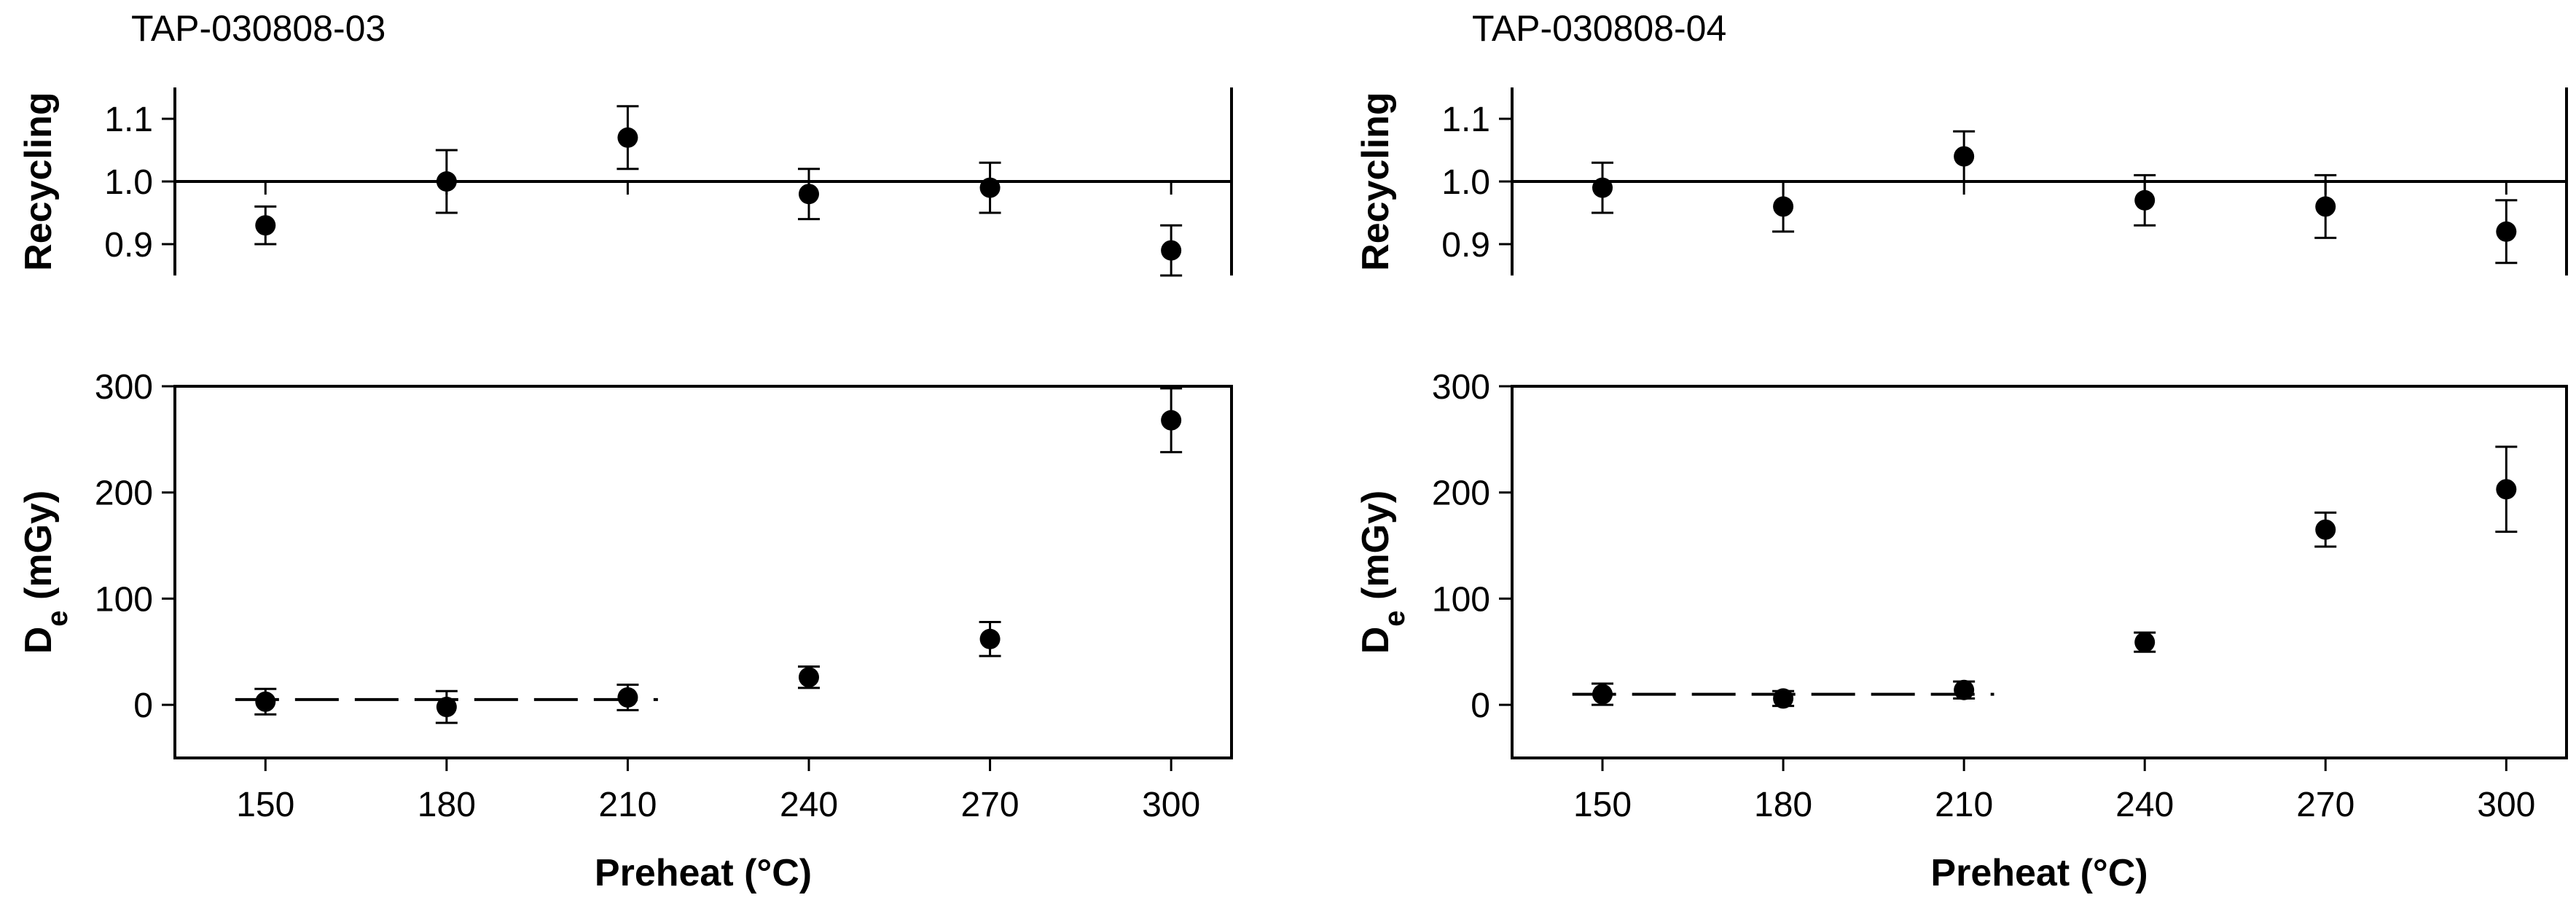 Image resolution: width=2576 pixels, height=911 pixels. I want to click on chart-title-left: TAP-030808-03, so click(258, 28).